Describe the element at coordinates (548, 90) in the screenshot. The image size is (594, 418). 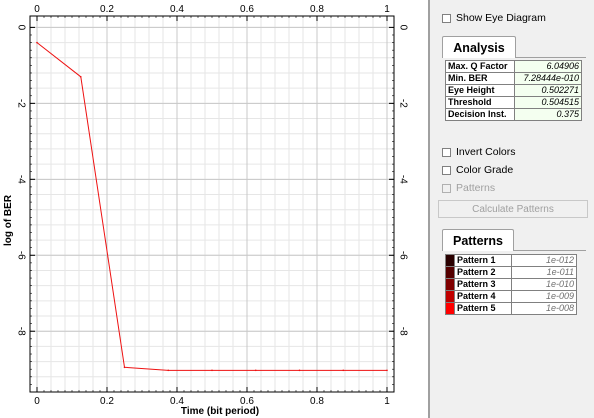
I see `analysis-row-value: 0.502271` at that location.